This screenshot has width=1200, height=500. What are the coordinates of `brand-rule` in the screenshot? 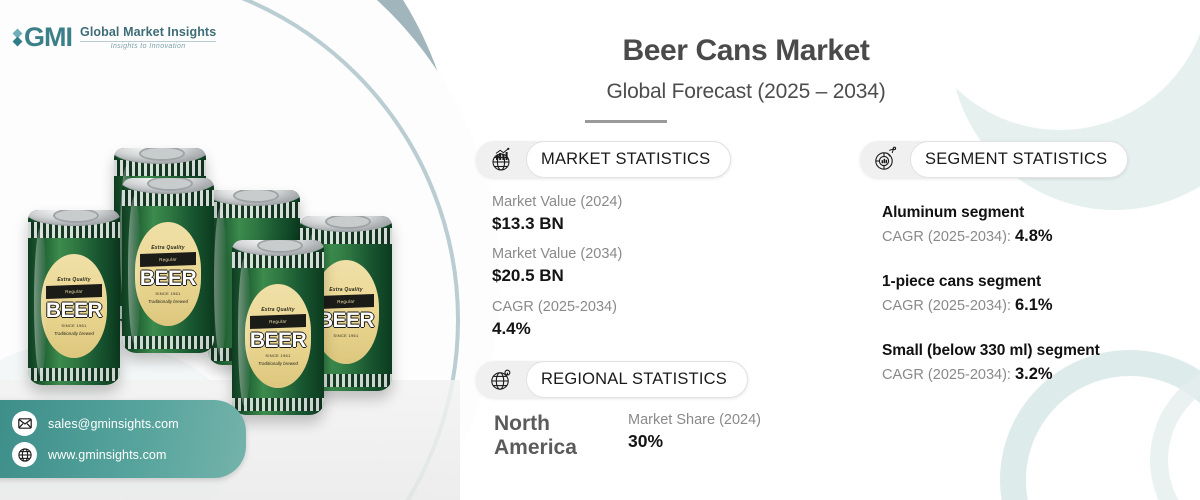 It's located at (148, 41).